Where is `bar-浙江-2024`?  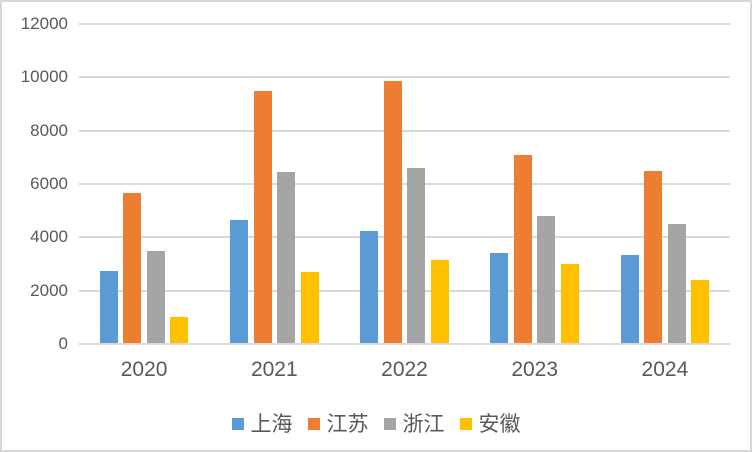 bar-浙江-2024 is located at coordinates (676, 284).